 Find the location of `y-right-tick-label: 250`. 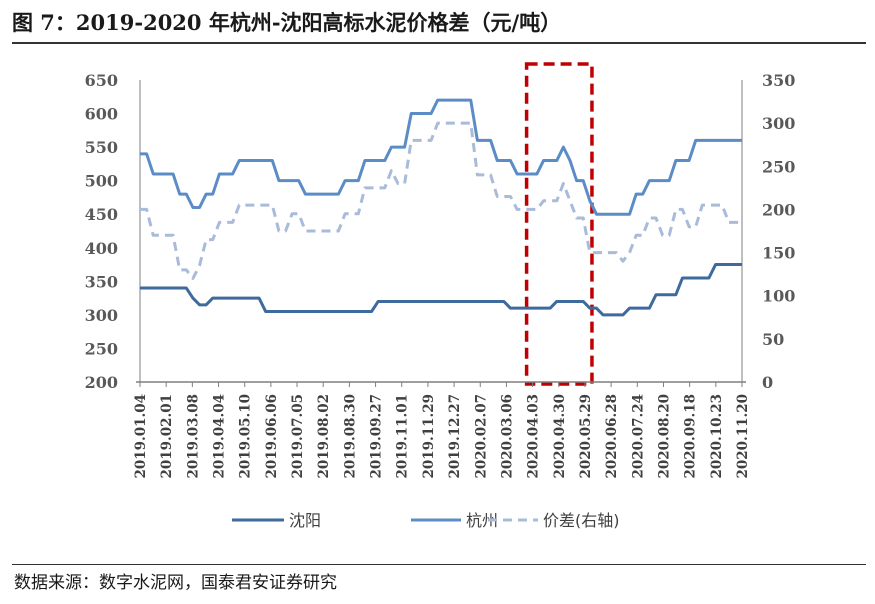

y-right-tick-label: 250 is located at coordinates (778, 166).